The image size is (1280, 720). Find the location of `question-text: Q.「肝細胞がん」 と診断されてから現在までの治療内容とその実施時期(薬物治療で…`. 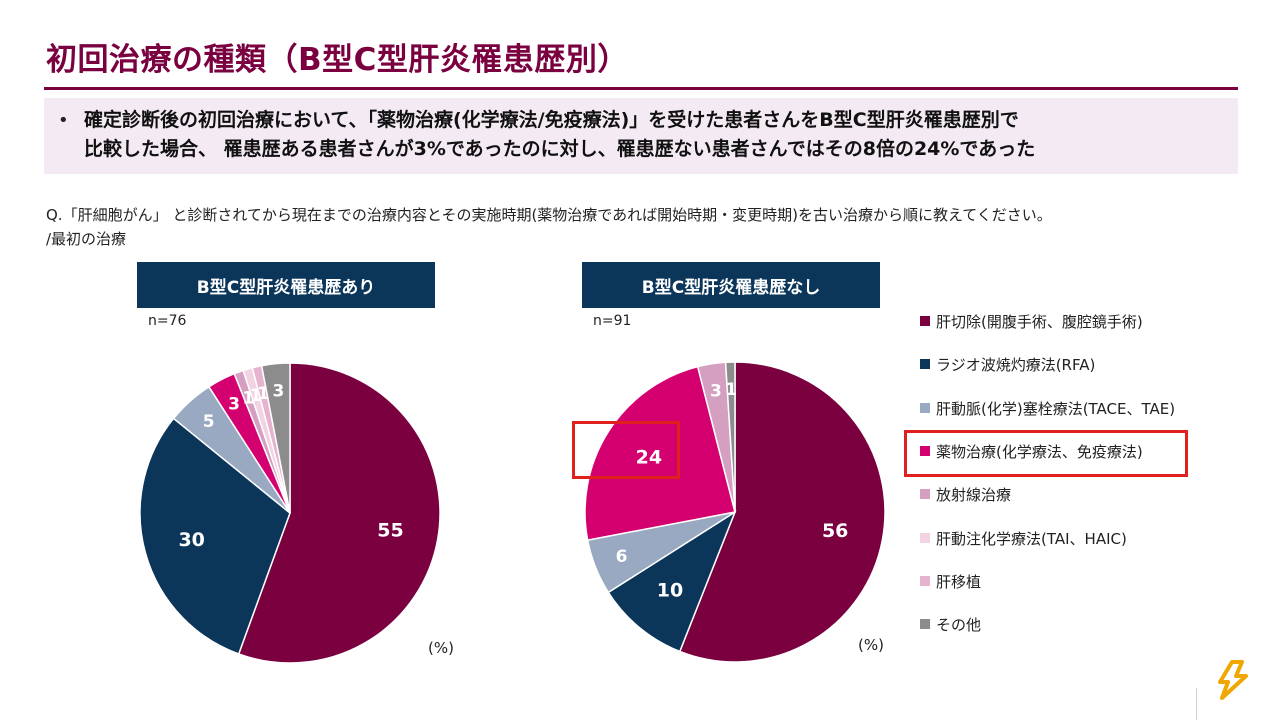

question-text: Q.「肝細胞がん」 と診断されてから現在までの治療内容とその実施時期(薬物治療で… is located at coordinates (656, 227).